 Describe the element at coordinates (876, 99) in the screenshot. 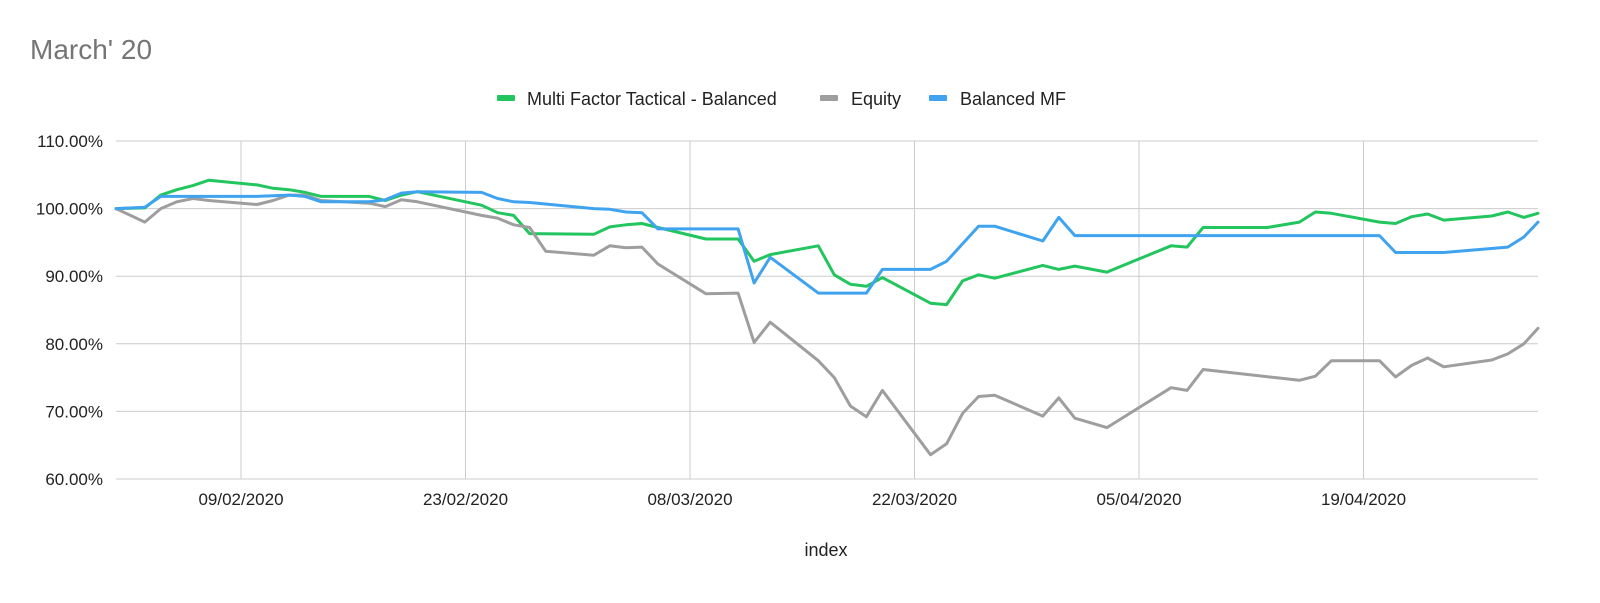

I see `legend-label-equity: Equity` at that location.